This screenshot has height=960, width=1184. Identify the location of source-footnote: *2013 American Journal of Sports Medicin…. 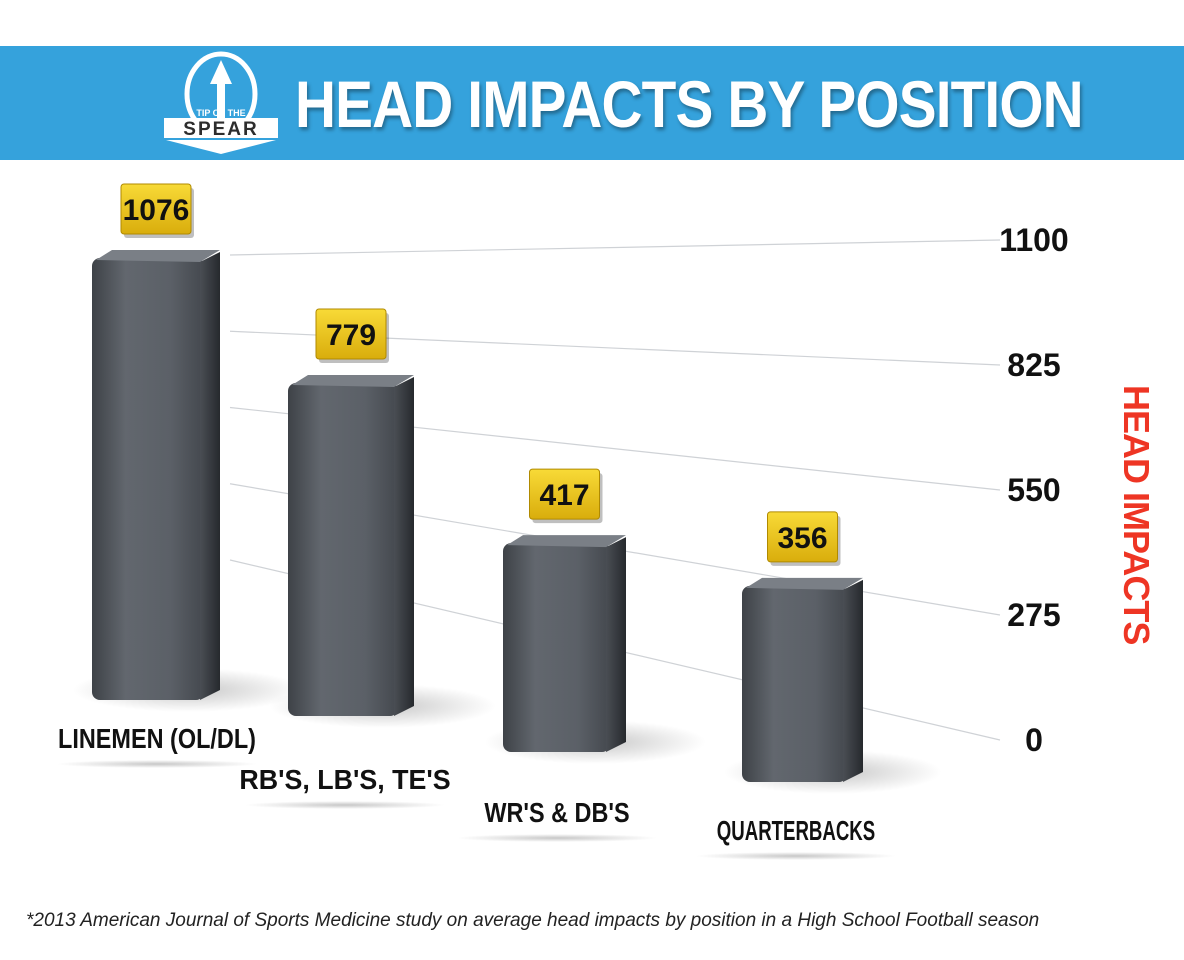
(533, 920).